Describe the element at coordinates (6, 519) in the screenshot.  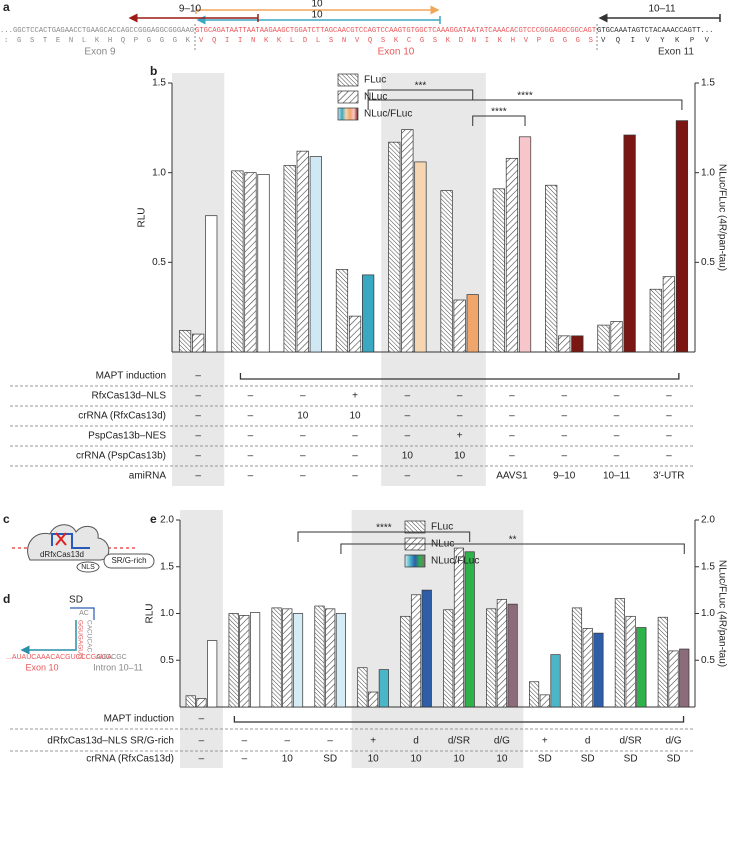
I see `panel-label: c` at that location.